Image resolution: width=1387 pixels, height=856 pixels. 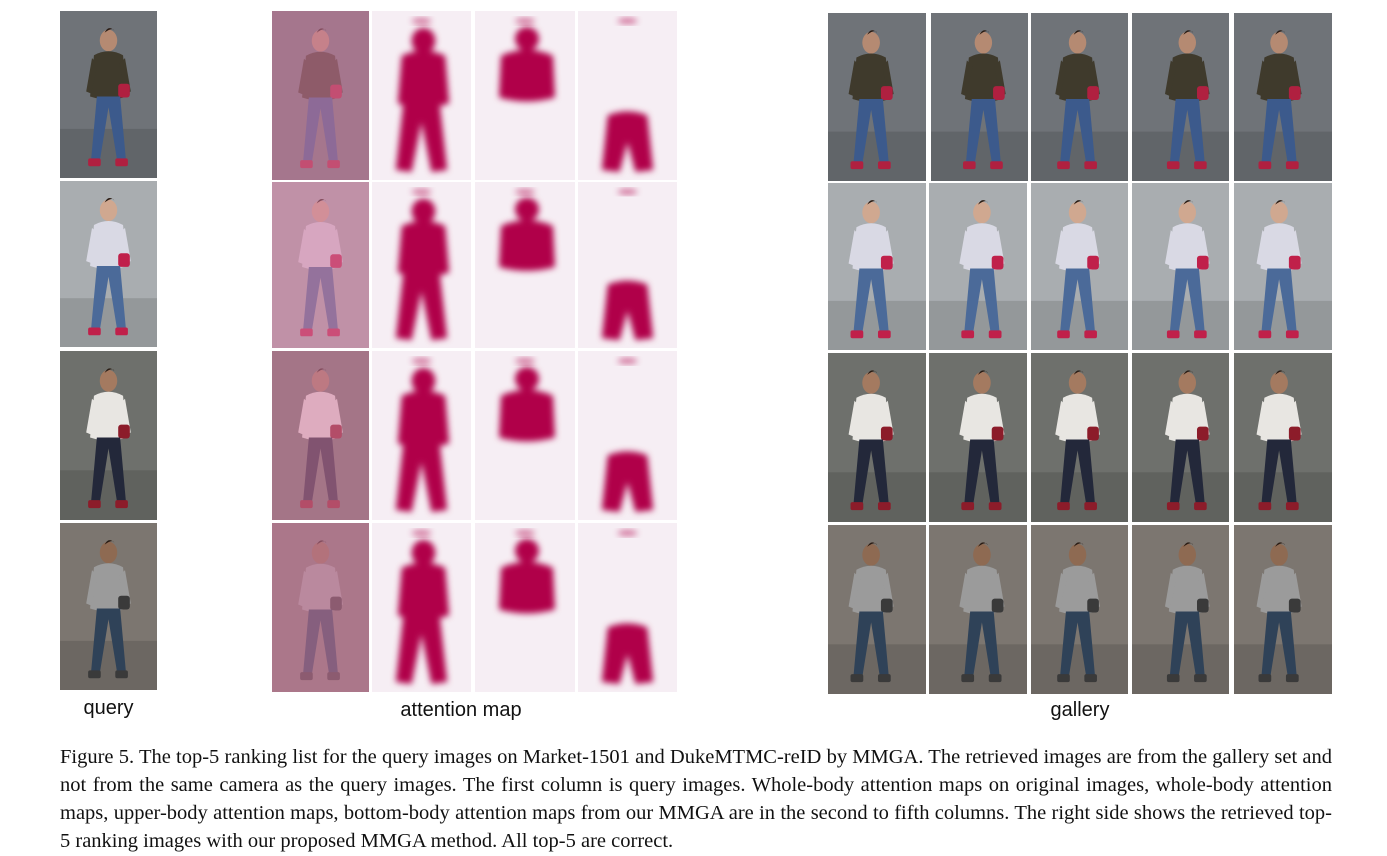 What do you see at coordinates (461, 710) in the screenshot?
I see `attention-map-label: attention map` at bounding box center [461, 710].